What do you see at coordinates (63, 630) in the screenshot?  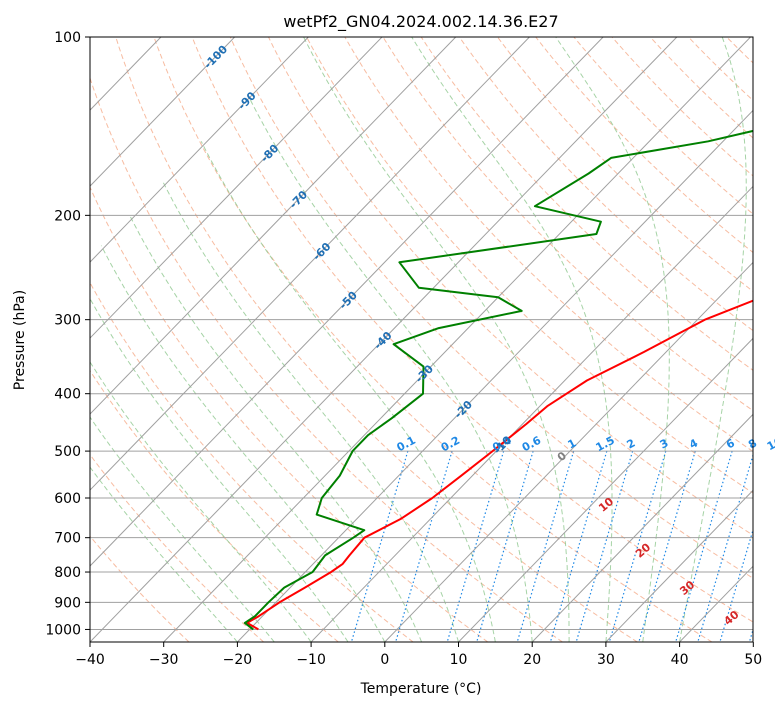 I see `y-tick-label: 1000` at bounding box center [63, 630].